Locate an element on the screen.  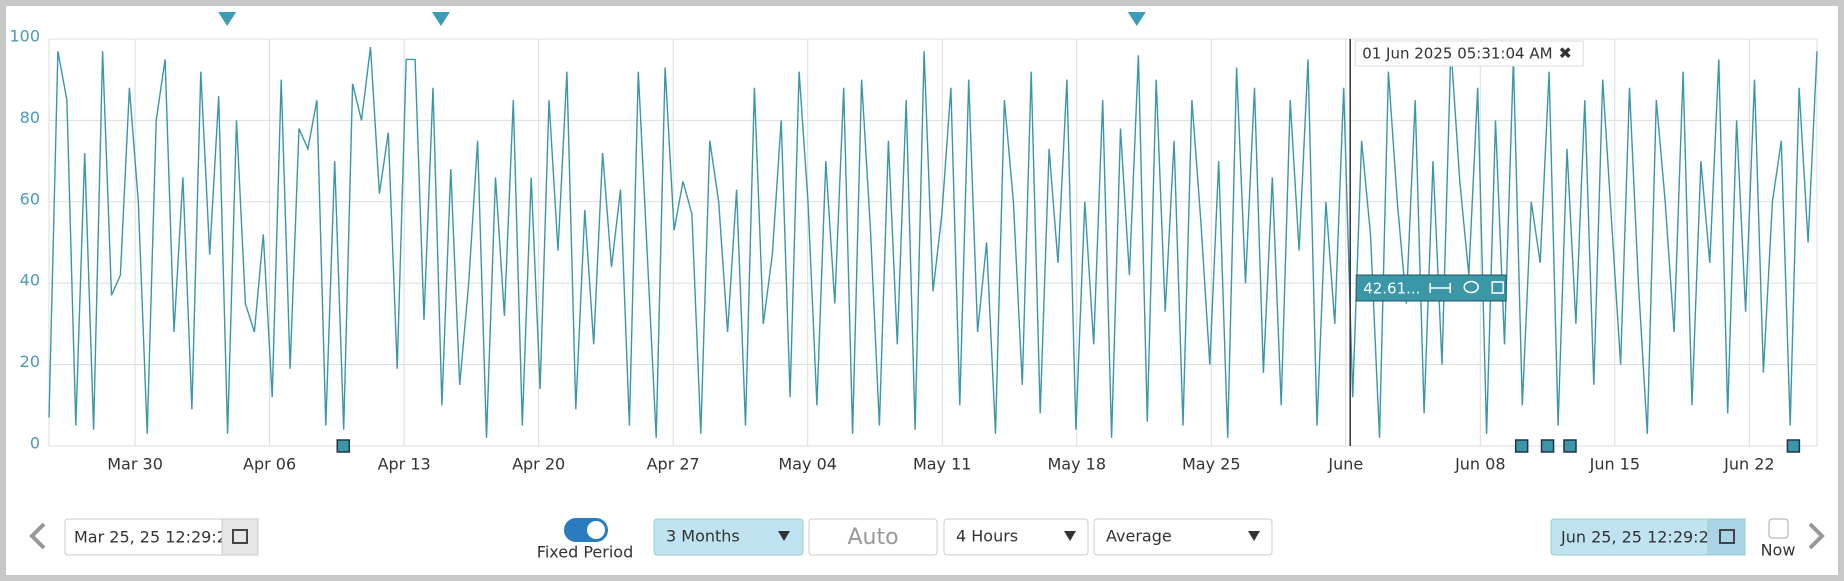
now-label: Now is located at coordinates (1778, 550).